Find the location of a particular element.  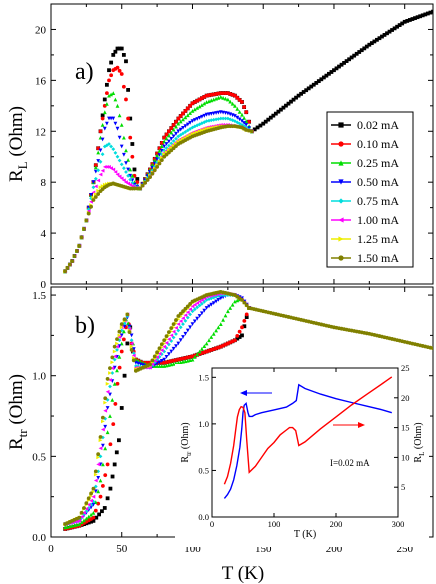

inset-yr-tick-label: 25 is located at coordinates (405, 368).